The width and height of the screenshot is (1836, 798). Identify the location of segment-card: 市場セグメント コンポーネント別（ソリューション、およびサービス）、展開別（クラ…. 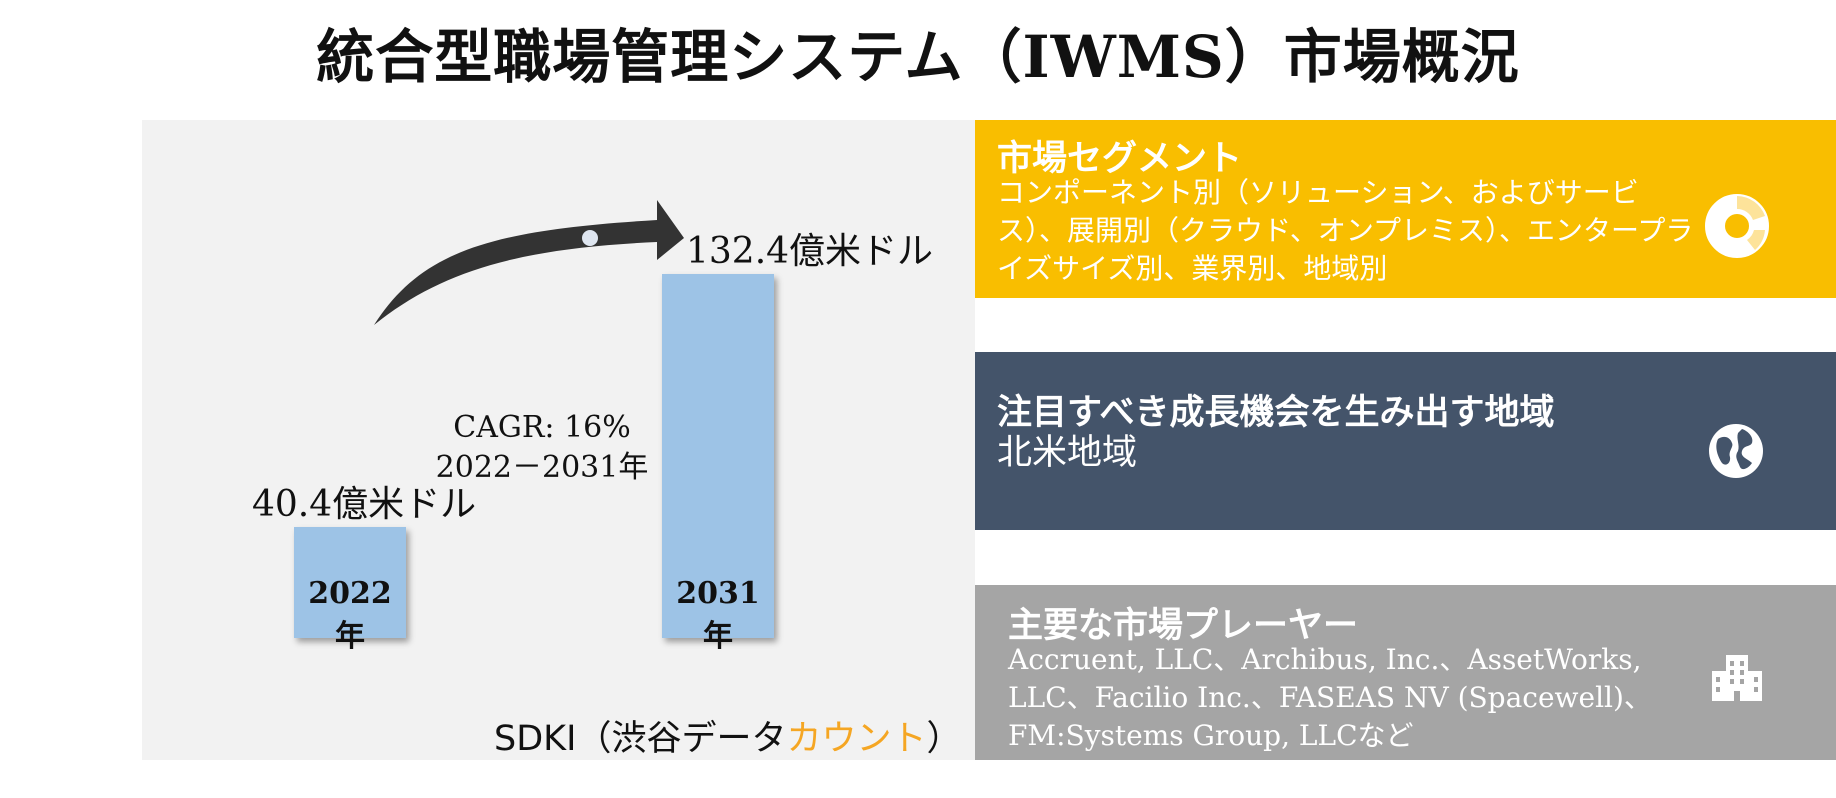
(1405, 209).